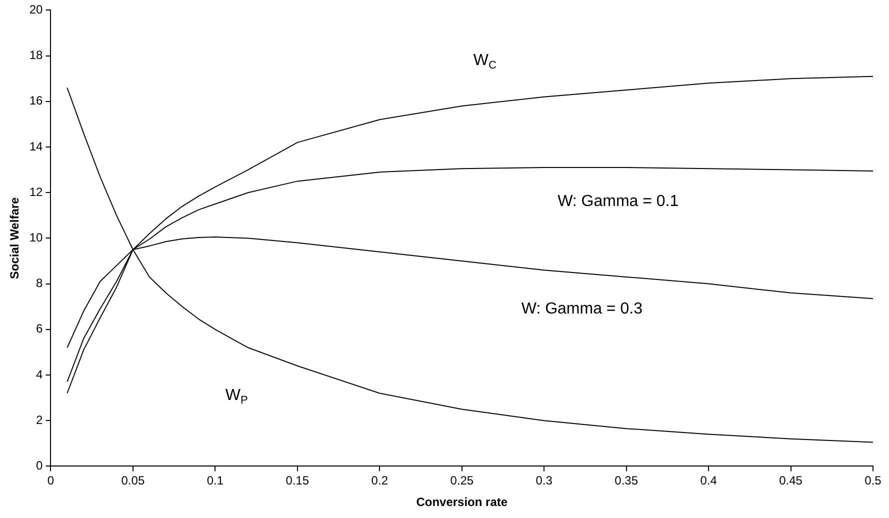 This screenshot has height=518, width=889. What do you see at coordinates (36, 146) in the screenshot?
I see `y-tick-label: 14` at bounding box center [36, 146].